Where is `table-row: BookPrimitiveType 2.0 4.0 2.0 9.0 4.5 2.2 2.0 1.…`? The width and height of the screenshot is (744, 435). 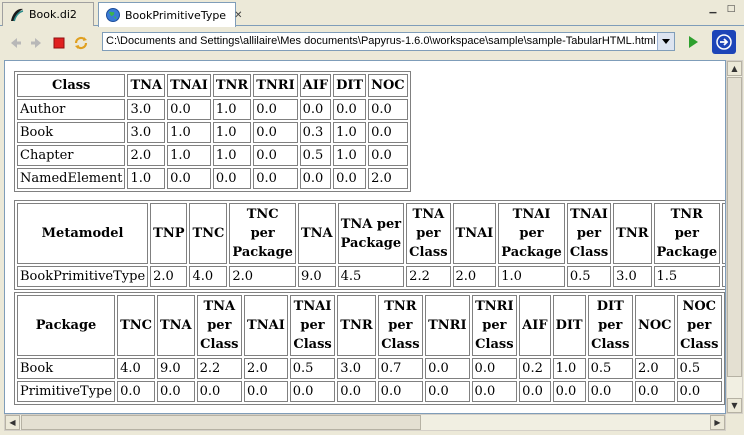 table-row: BookPrimitiveType 2.0 4.0 2.0 9.0 4.5 2.2 2.0 1.… is located at coordinates (371, 276).